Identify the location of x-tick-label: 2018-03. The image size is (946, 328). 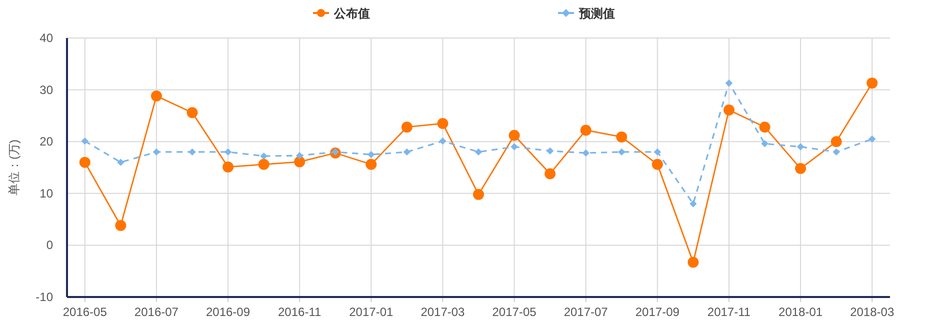
(872, 312).